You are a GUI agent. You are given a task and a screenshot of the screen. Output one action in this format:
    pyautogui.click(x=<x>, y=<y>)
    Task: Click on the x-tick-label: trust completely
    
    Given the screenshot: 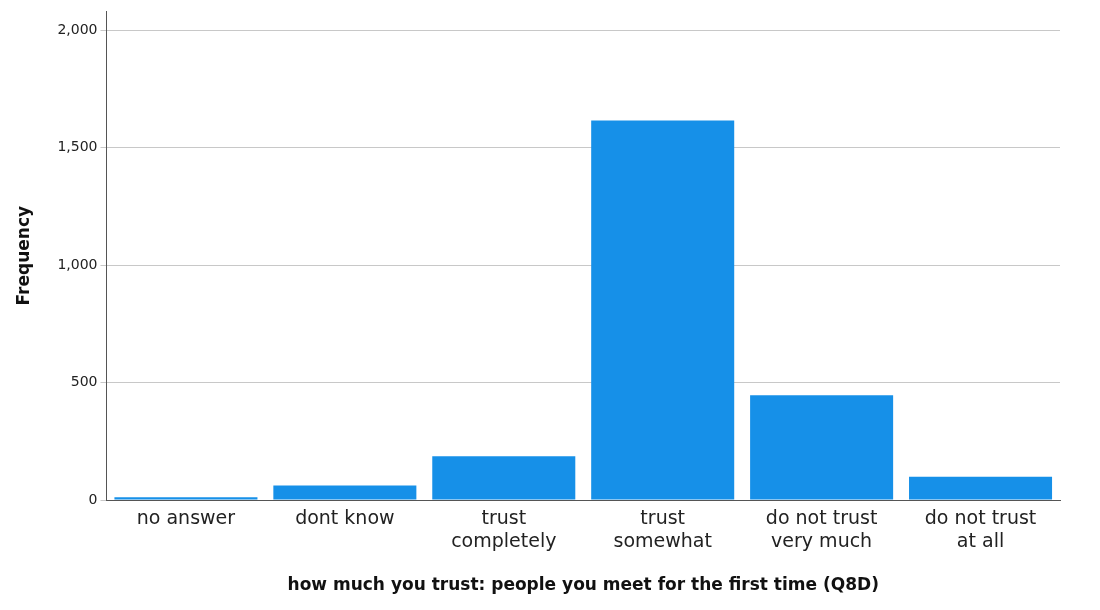 What is the action you would take?
    pyautogui.click(x=504, y=529)
    